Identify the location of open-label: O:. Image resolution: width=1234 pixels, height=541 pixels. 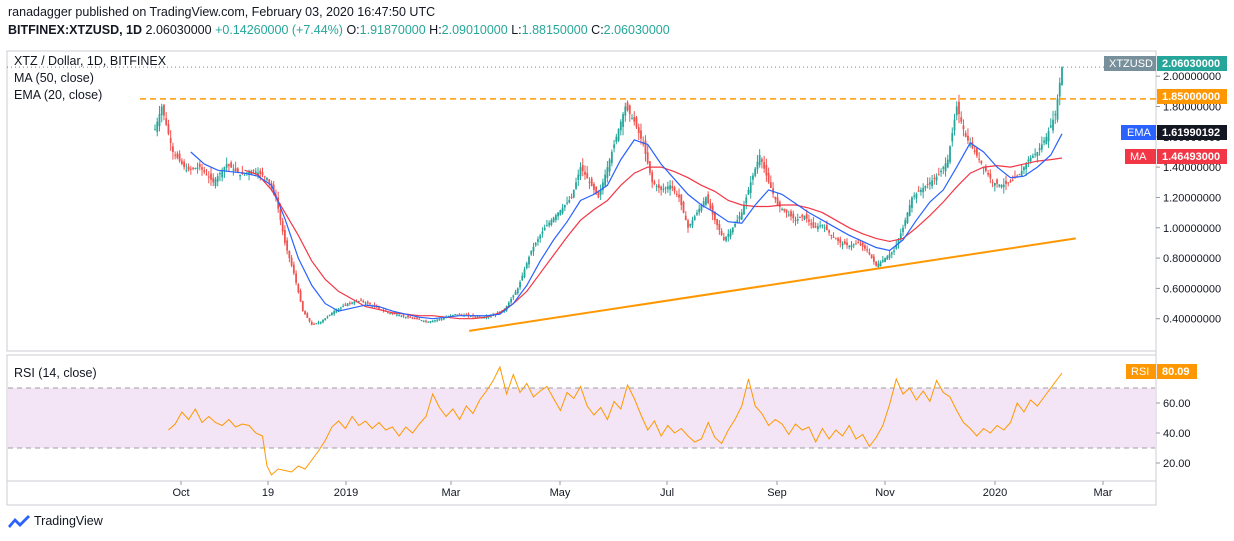
(353, 30).